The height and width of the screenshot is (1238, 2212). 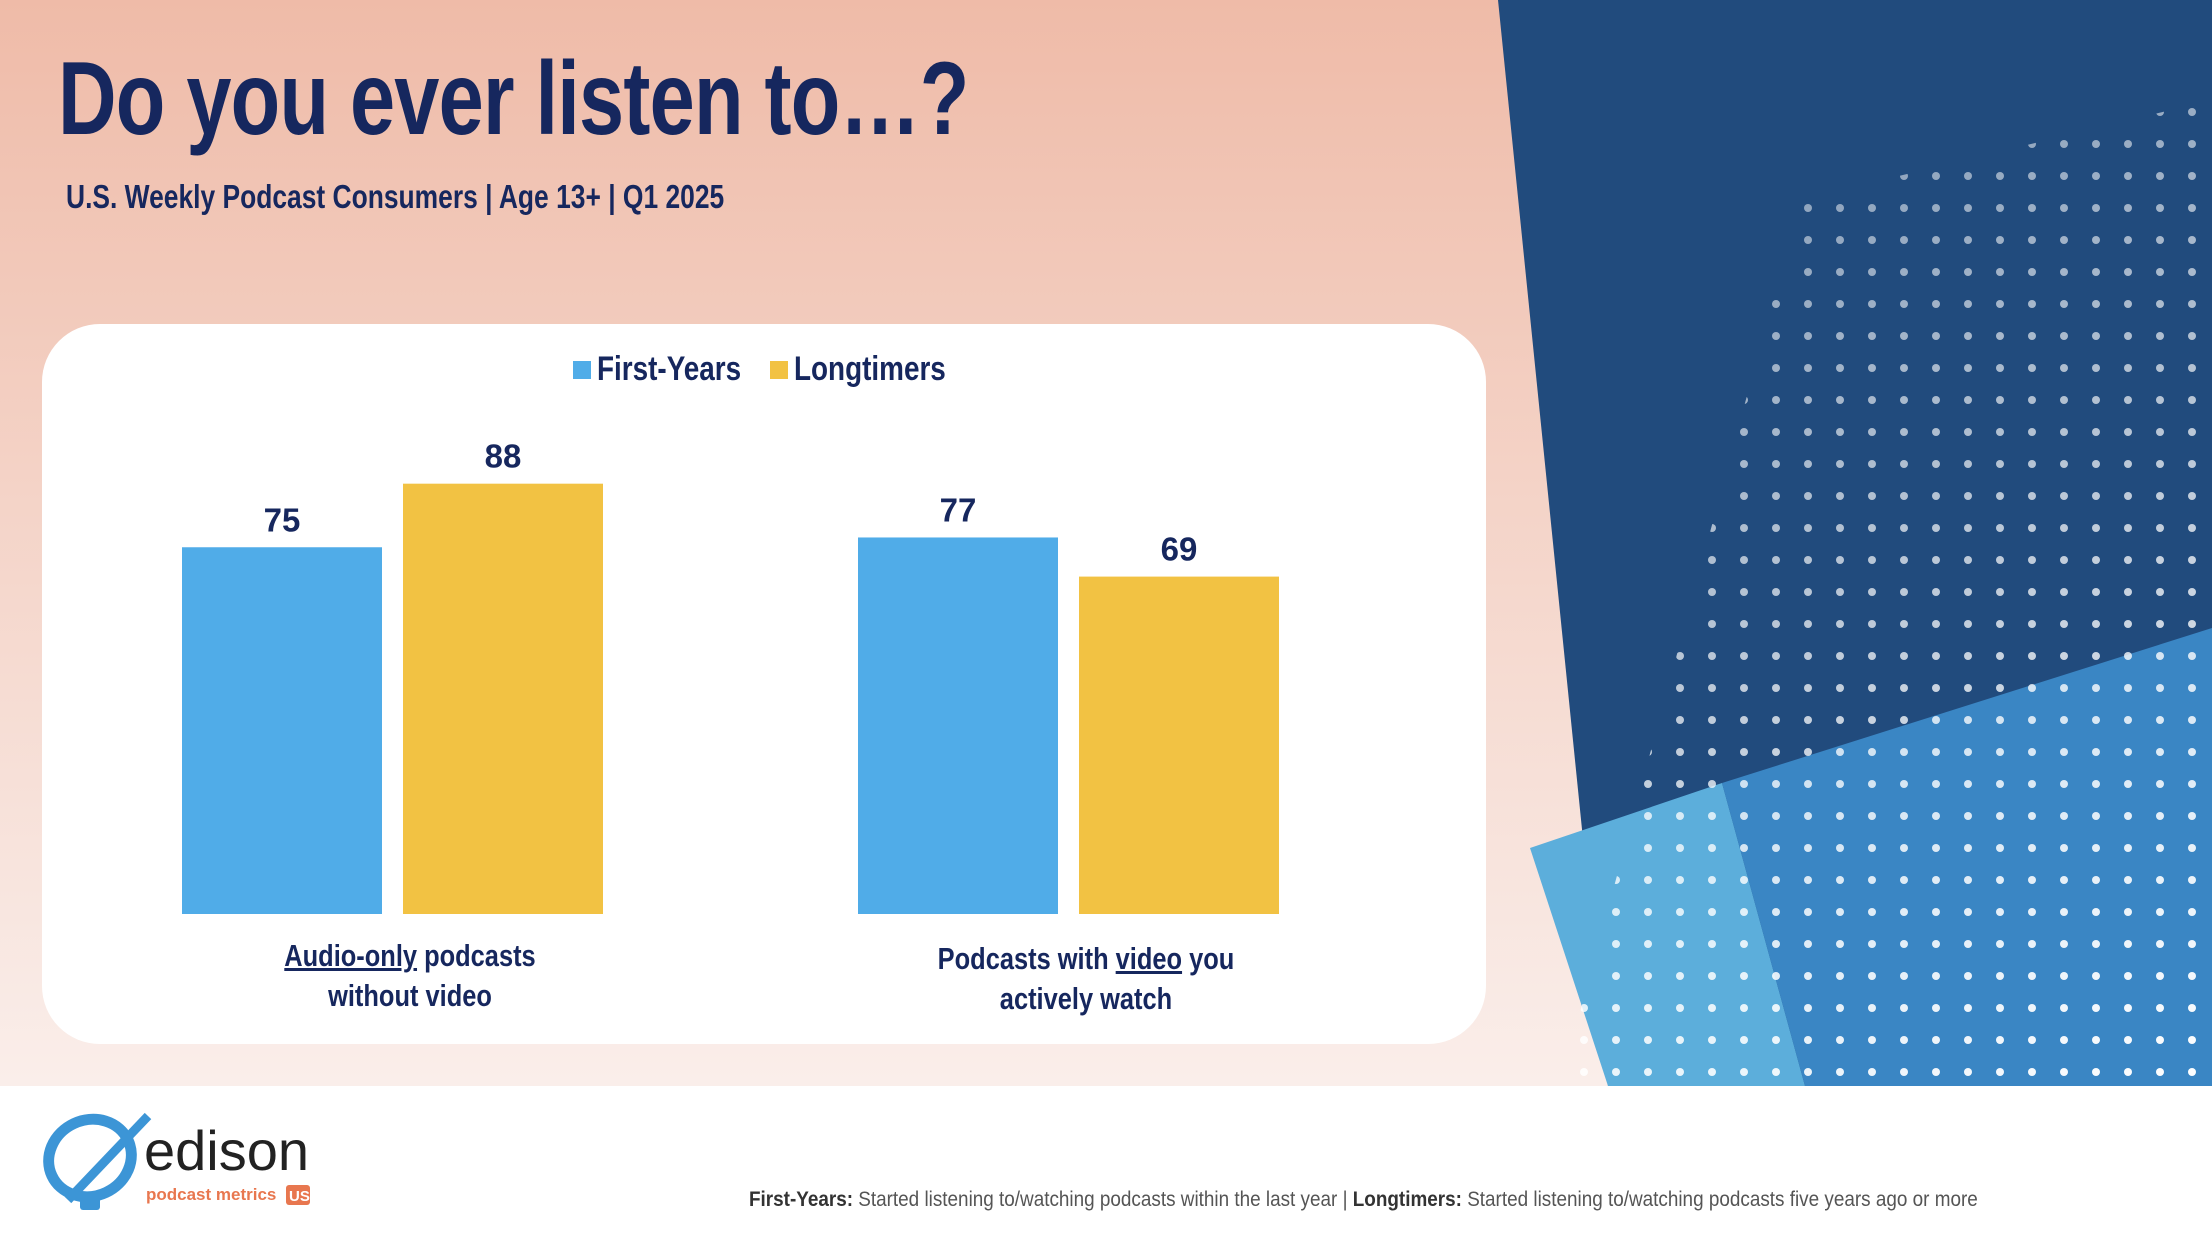 I want to click on category-emphasis: video, so click(x=1149, y=958).